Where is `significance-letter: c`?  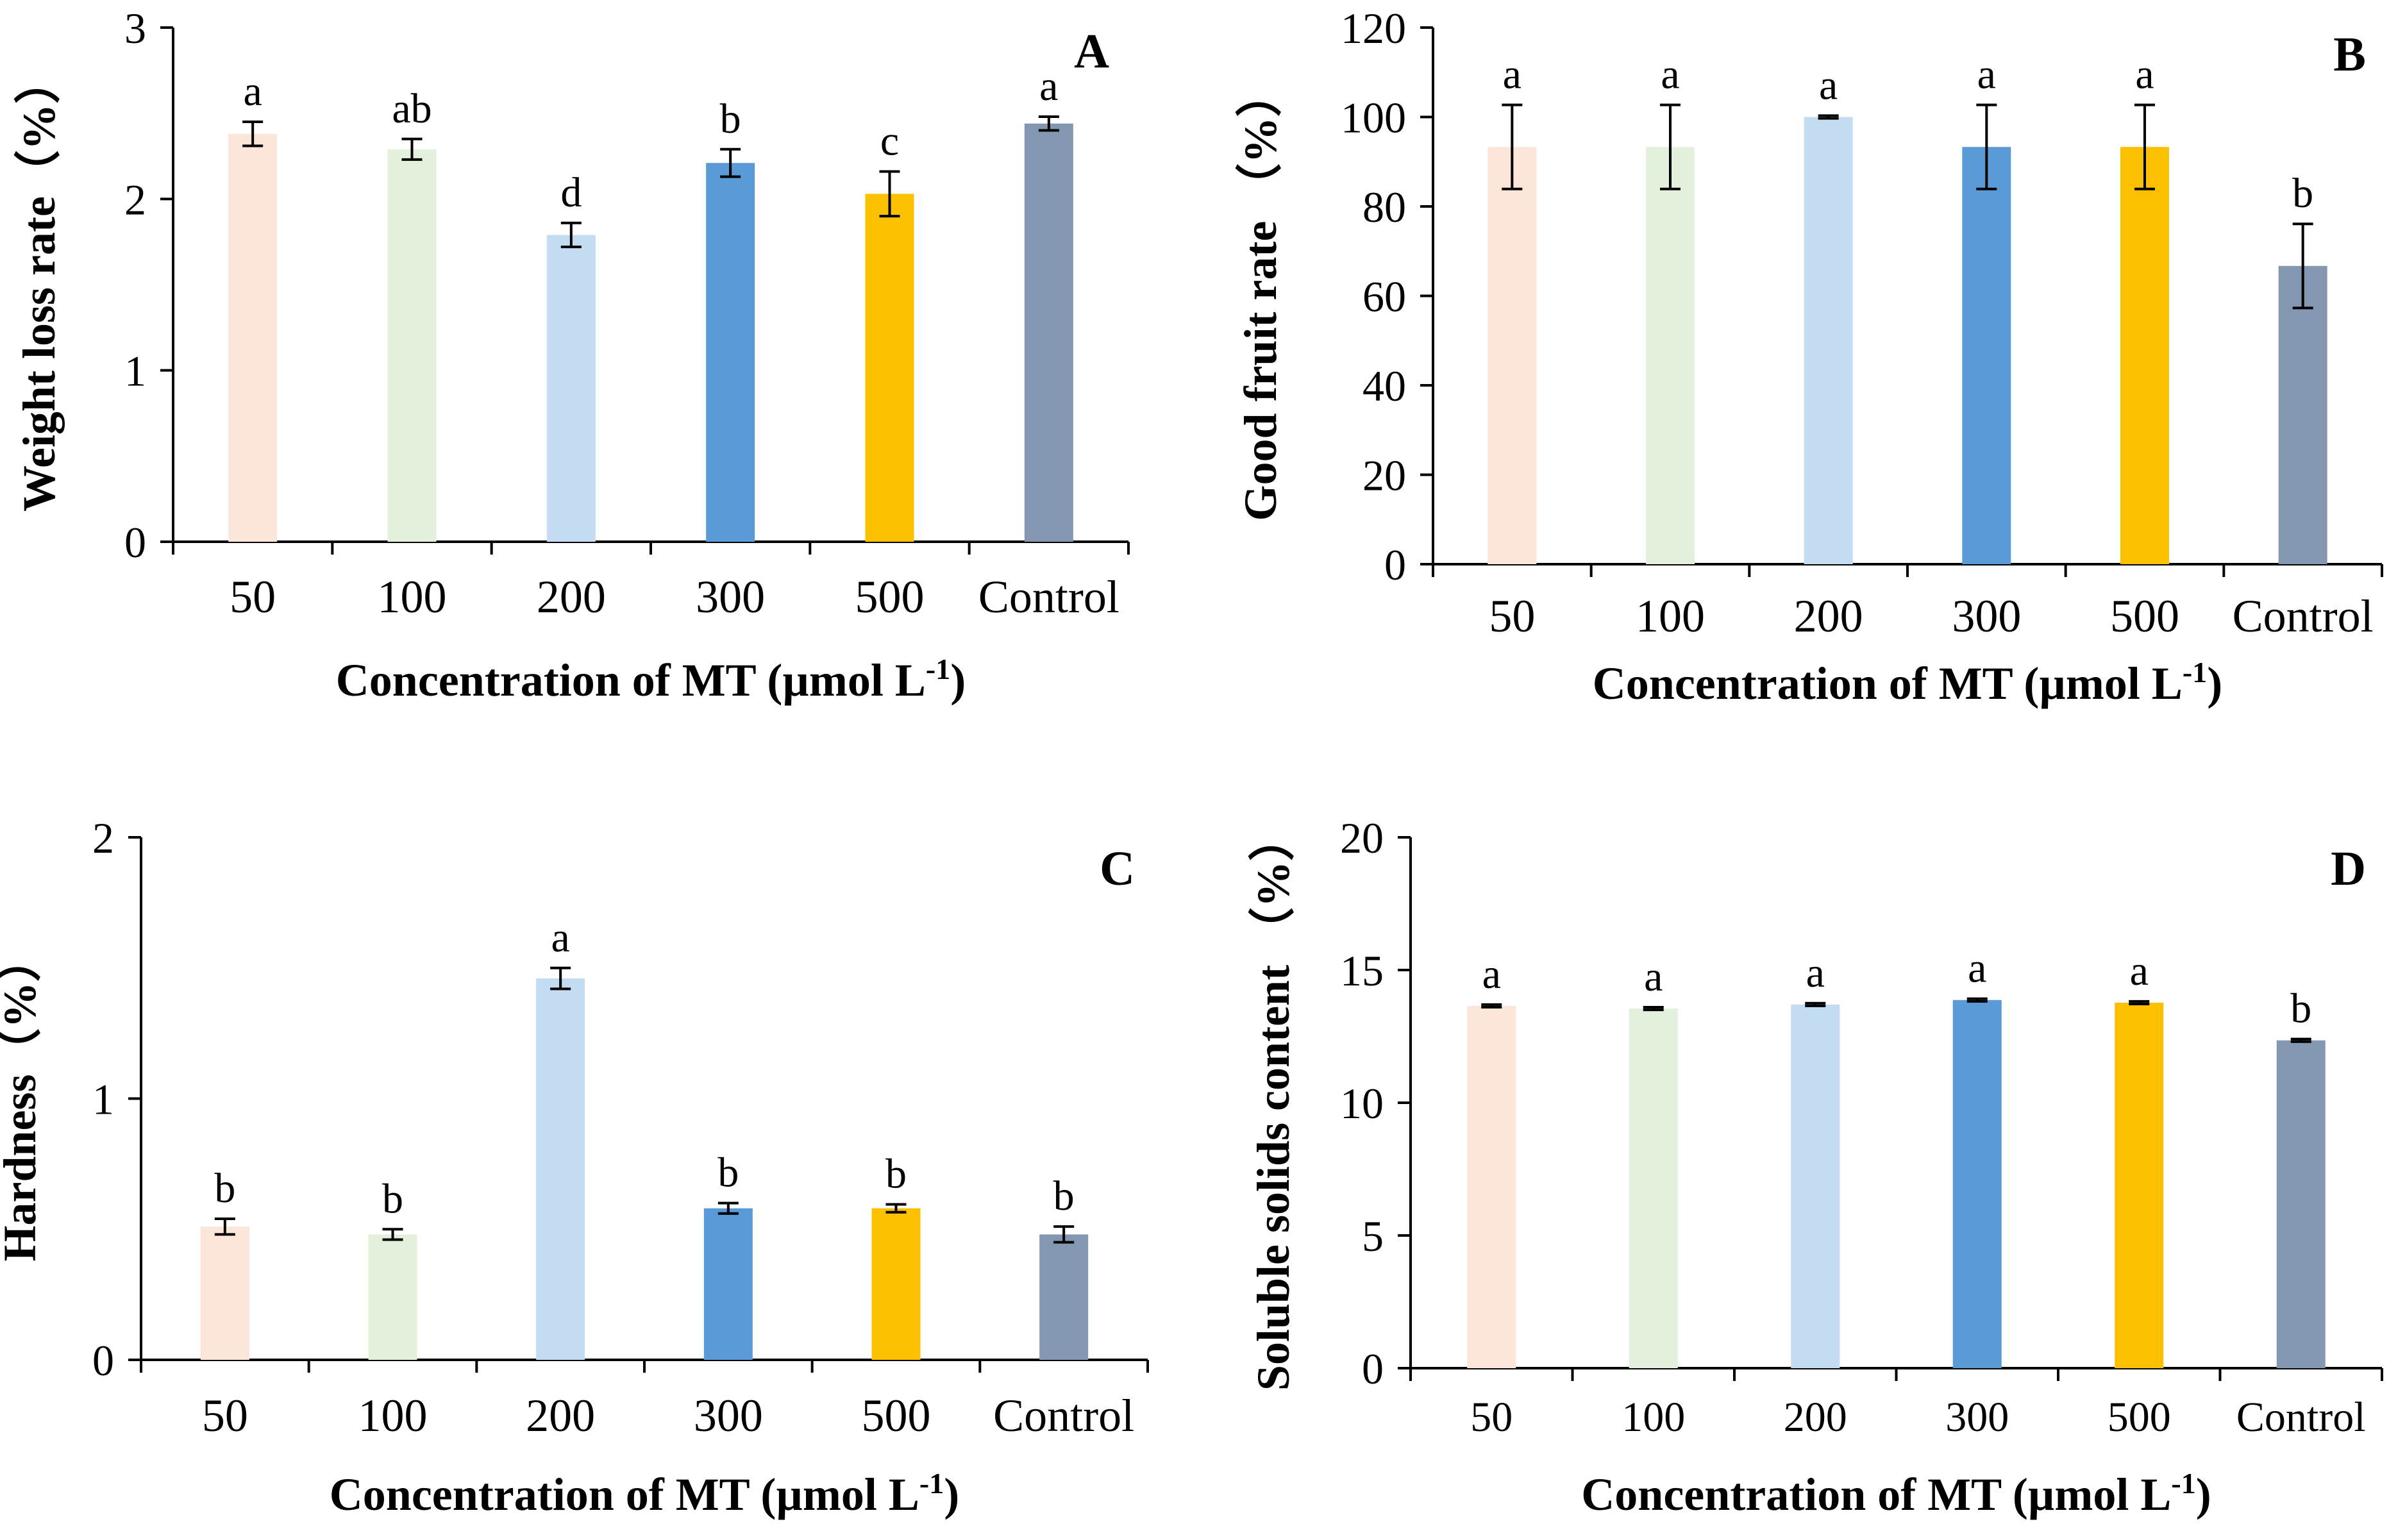
significance-letter: c is located at coordinates (889, 141).